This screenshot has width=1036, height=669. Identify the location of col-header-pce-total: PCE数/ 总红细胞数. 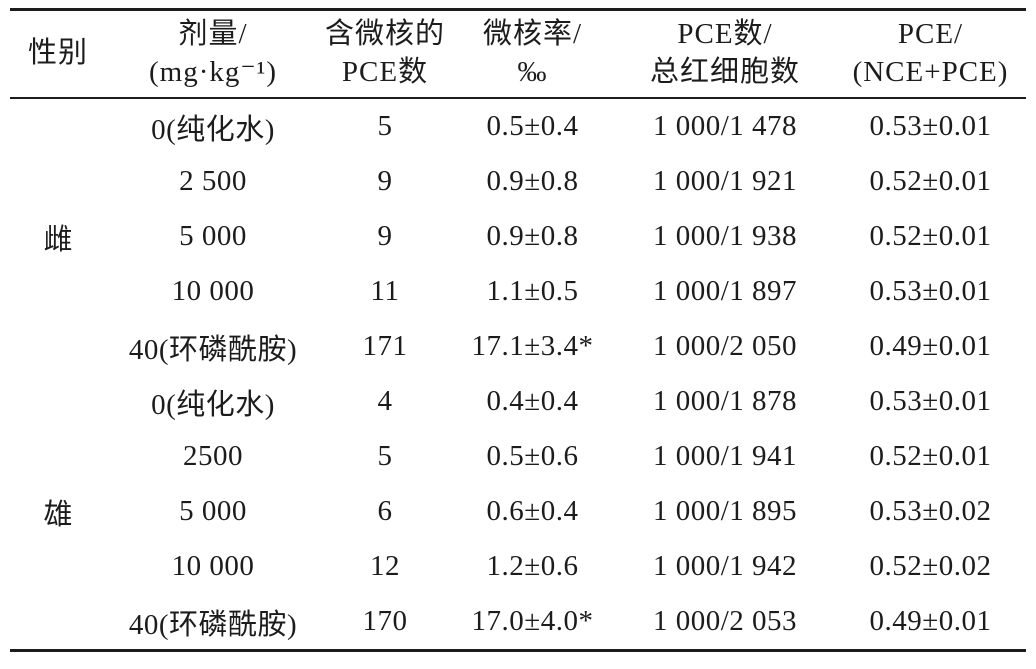
(725, 54).